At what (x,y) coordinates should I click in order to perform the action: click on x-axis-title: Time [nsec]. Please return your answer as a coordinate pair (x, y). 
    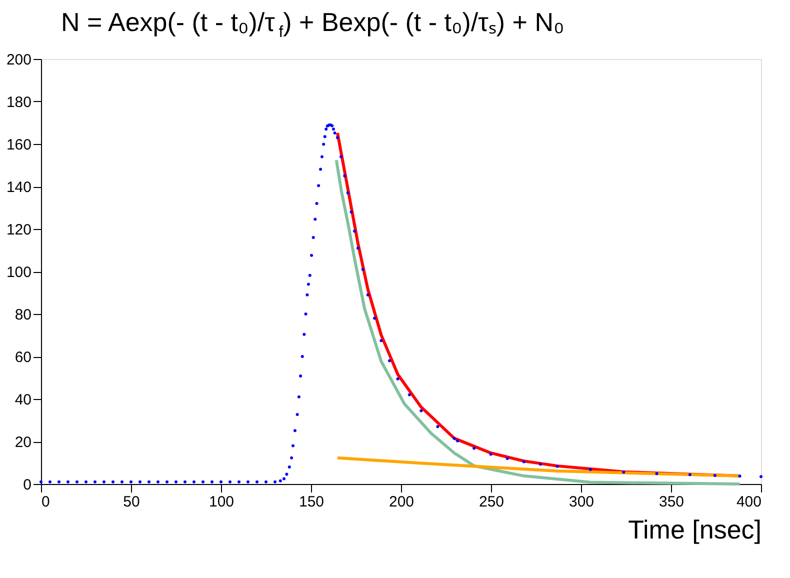
    Looking at the image, I should click on (695, 529).